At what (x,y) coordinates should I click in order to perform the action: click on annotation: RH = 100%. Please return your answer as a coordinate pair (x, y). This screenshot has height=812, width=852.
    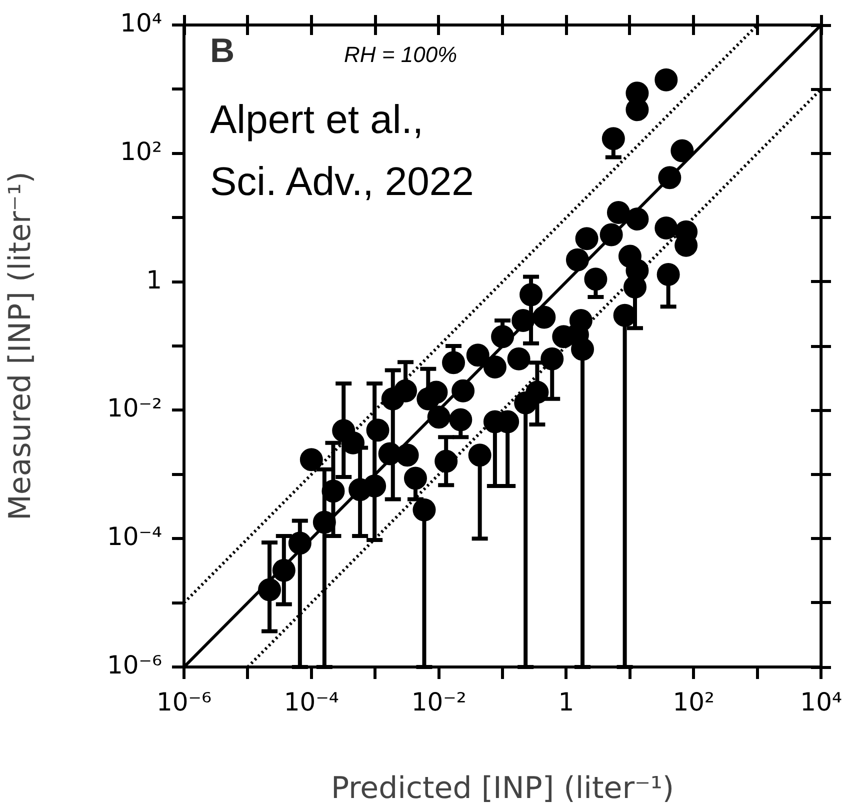
    Looking at the image, I should click on (401, 54).